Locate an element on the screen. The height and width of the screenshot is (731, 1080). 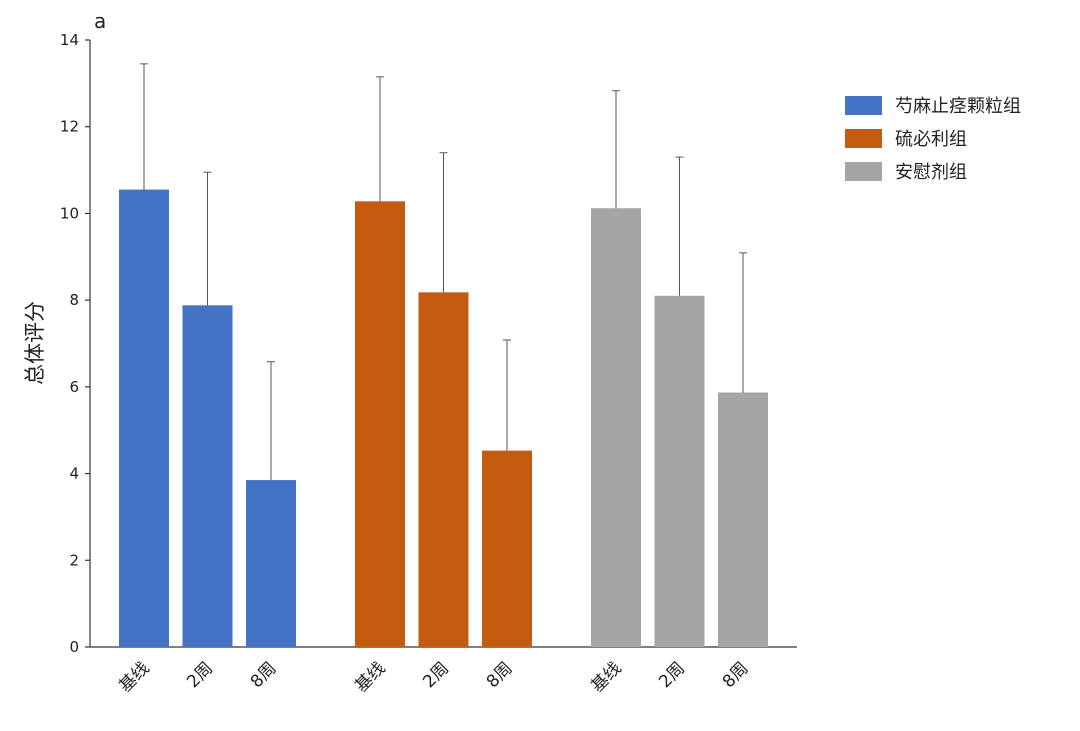
y-tick-label: 6 is located at coordinates (74, 387).